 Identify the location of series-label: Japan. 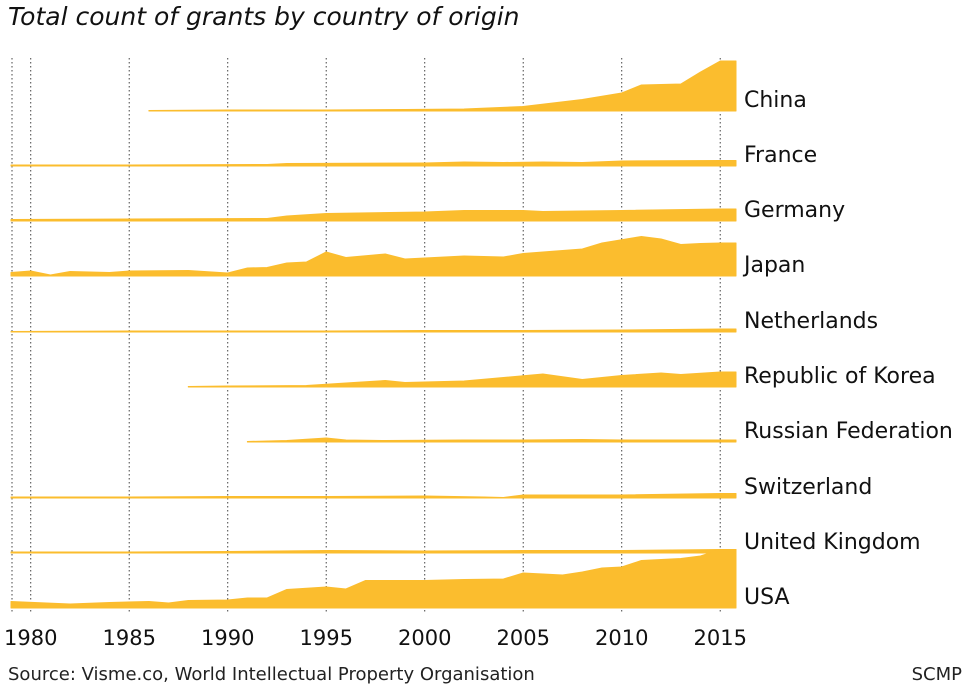
(773, 265).